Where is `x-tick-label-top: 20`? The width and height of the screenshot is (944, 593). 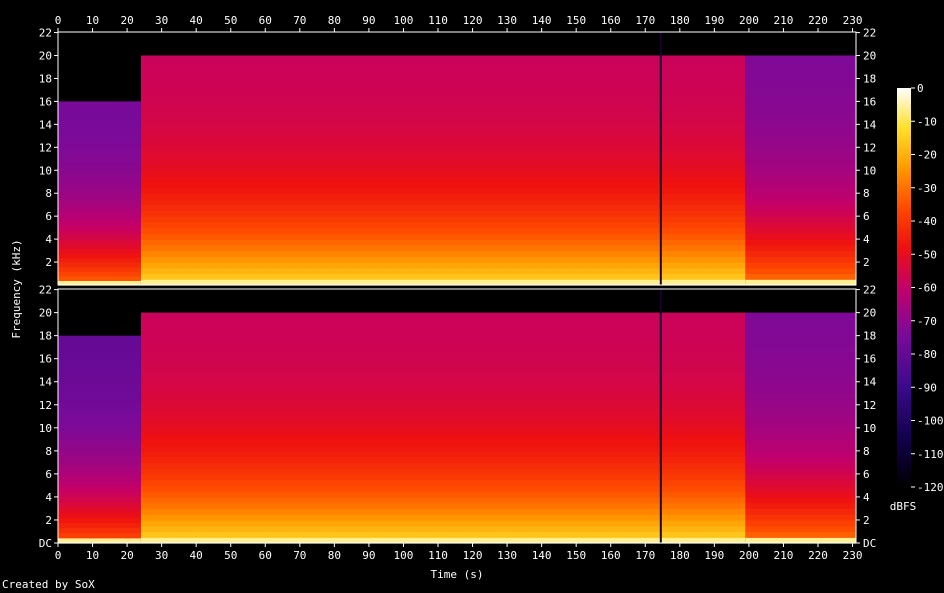 x-tick-label-top: 20 is located at coordinates (126, 20).